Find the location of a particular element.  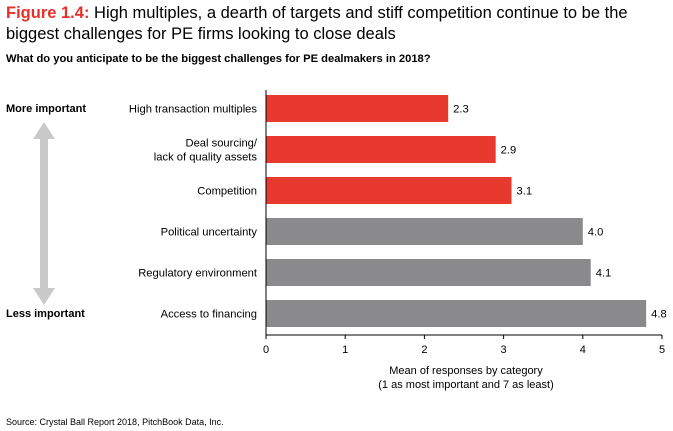

x-tick-label-0: 0 is located at coordinates (266, 350).